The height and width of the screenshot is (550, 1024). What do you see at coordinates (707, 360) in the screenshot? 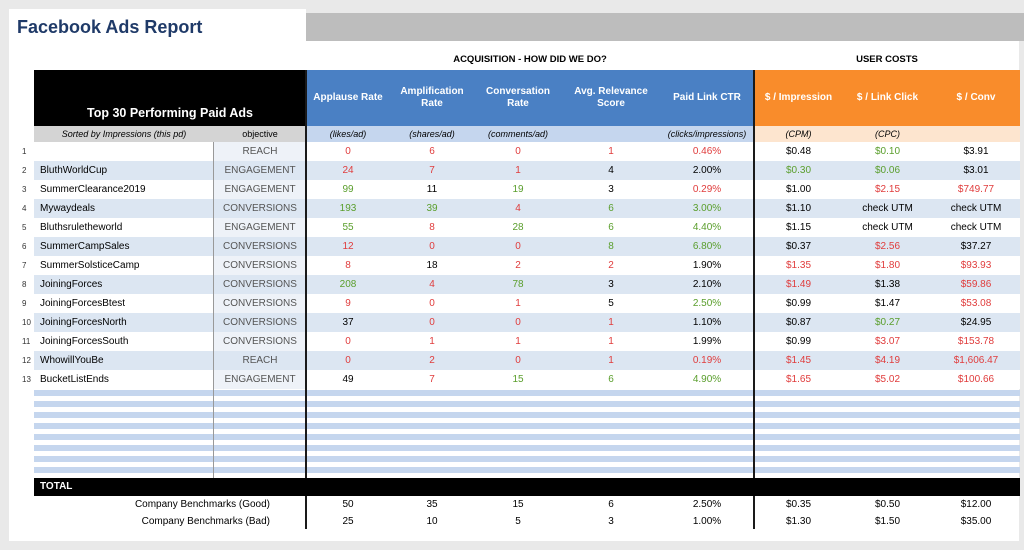
I see `metric-cell: 0.19%` at bounding box center [707, 360].